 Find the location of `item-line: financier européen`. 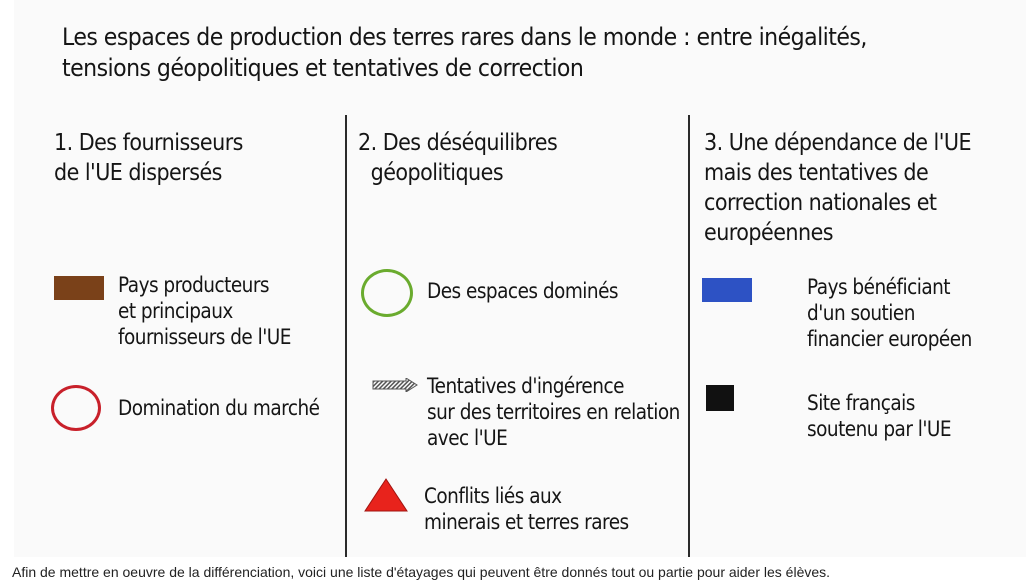

item-line: financier européen is located at coordinates (889, 339).